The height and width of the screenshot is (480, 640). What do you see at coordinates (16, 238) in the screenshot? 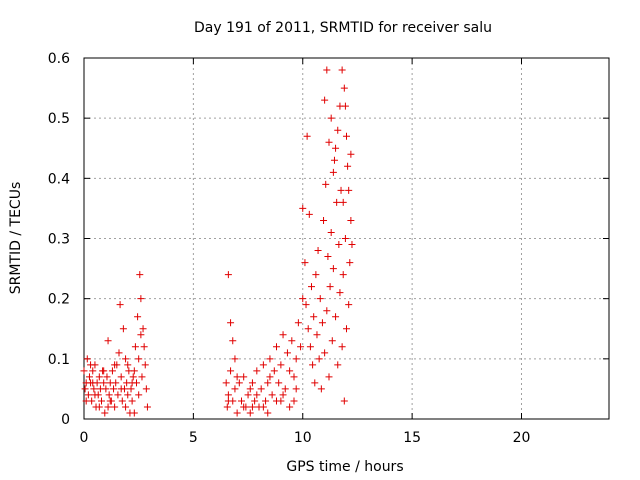
I see `y-axis-label: SRMTID / TECUs` at bounding box center [16, 238].